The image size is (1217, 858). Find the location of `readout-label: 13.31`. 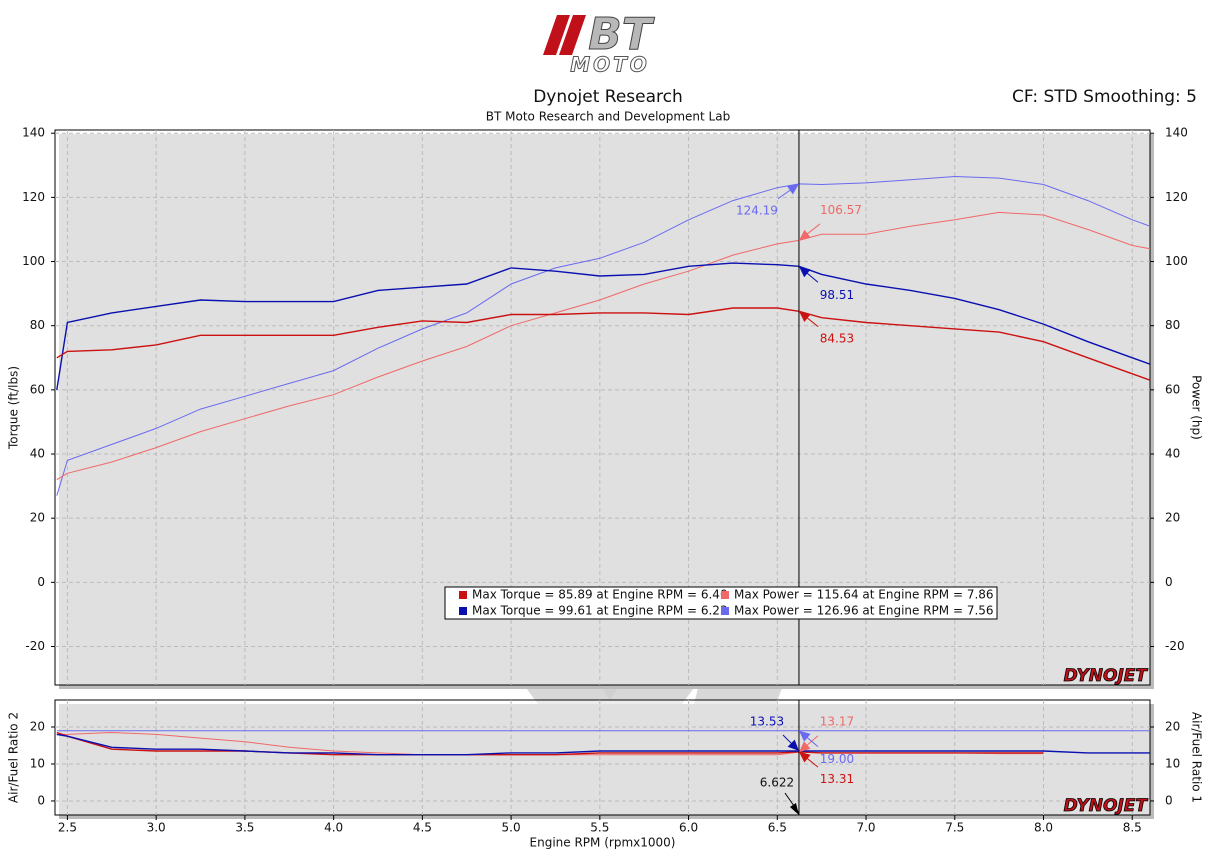

readout-label: 13.31 is located at coordinates (837, 779).